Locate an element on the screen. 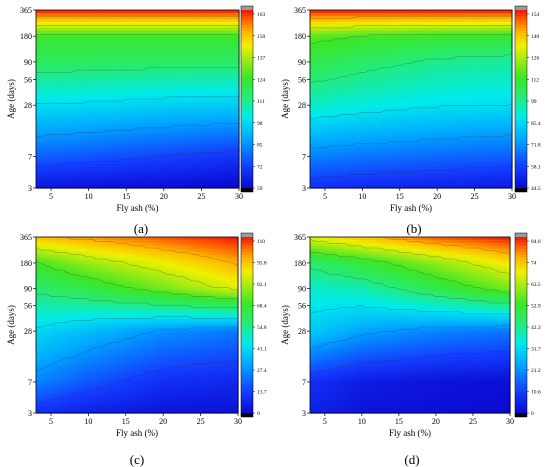 The image size is (550, 467). x-axis-title: Fly ash (%) is located at coordinates (138, 208).